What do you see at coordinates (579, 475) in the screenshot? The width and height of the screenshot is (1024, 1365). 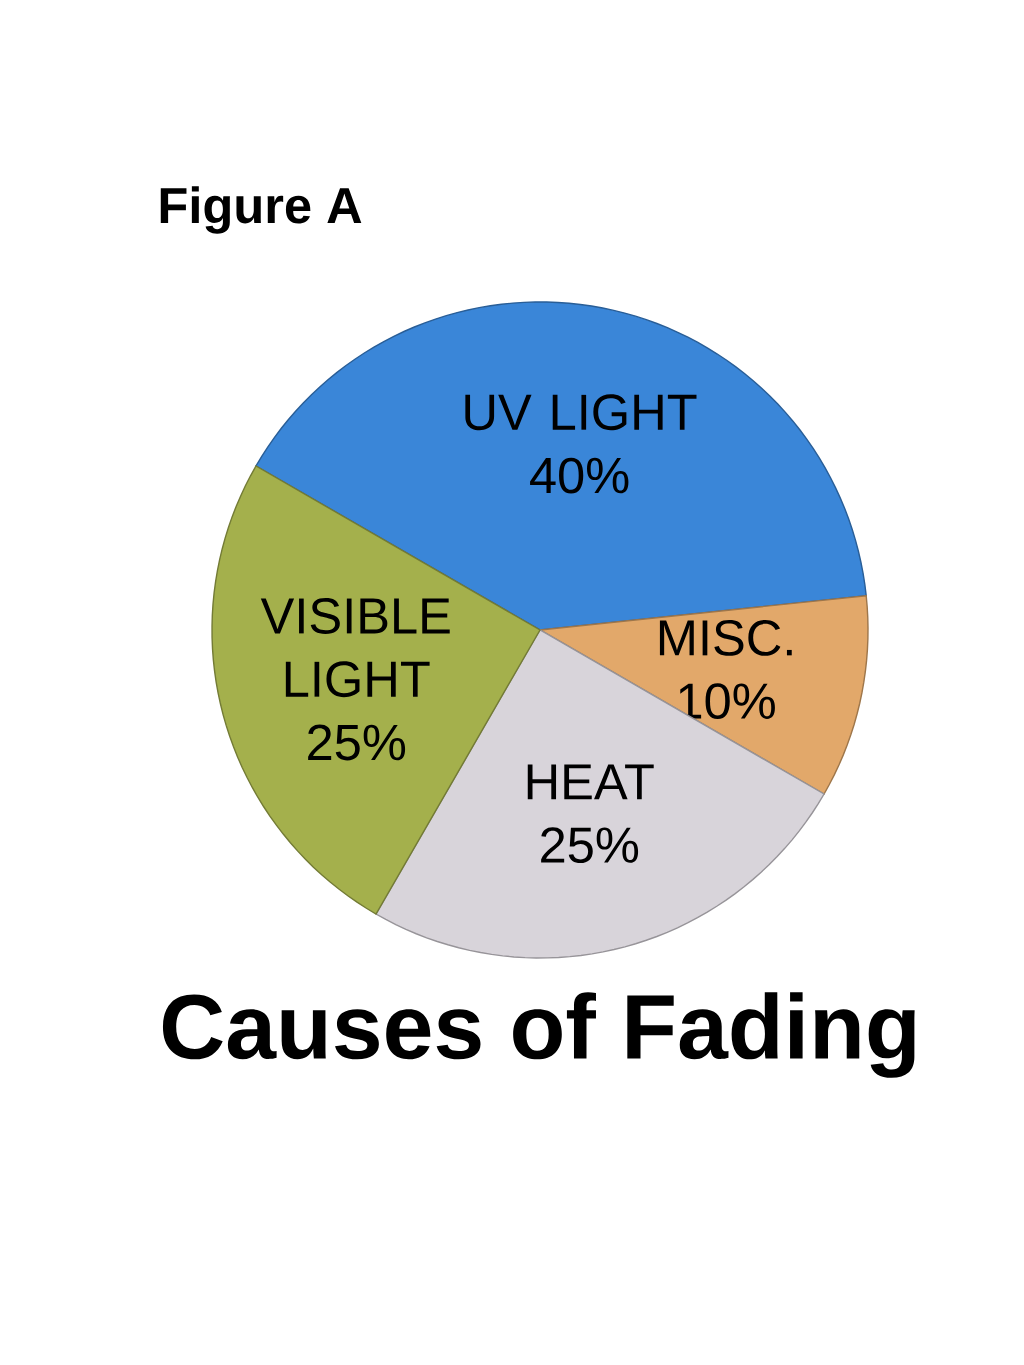 I see `data-label: 40%` at bounding box center [579, 475].